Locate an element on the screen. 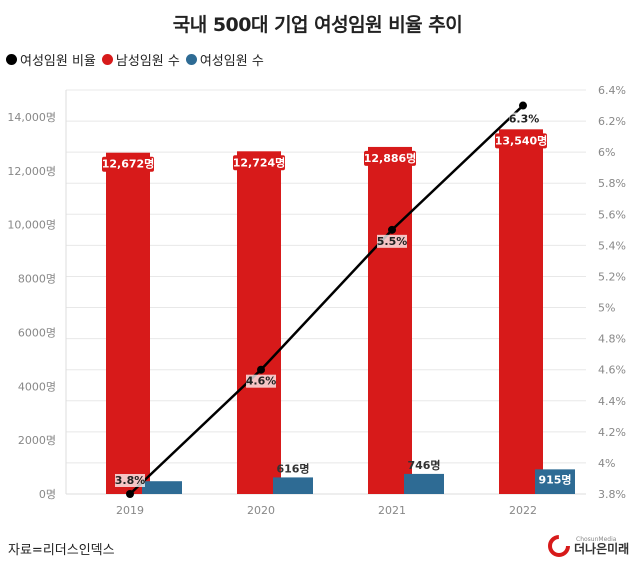 The image size is (635, 566). right-axis-tick-label: 4.8% is located at coordinates (612, 339).